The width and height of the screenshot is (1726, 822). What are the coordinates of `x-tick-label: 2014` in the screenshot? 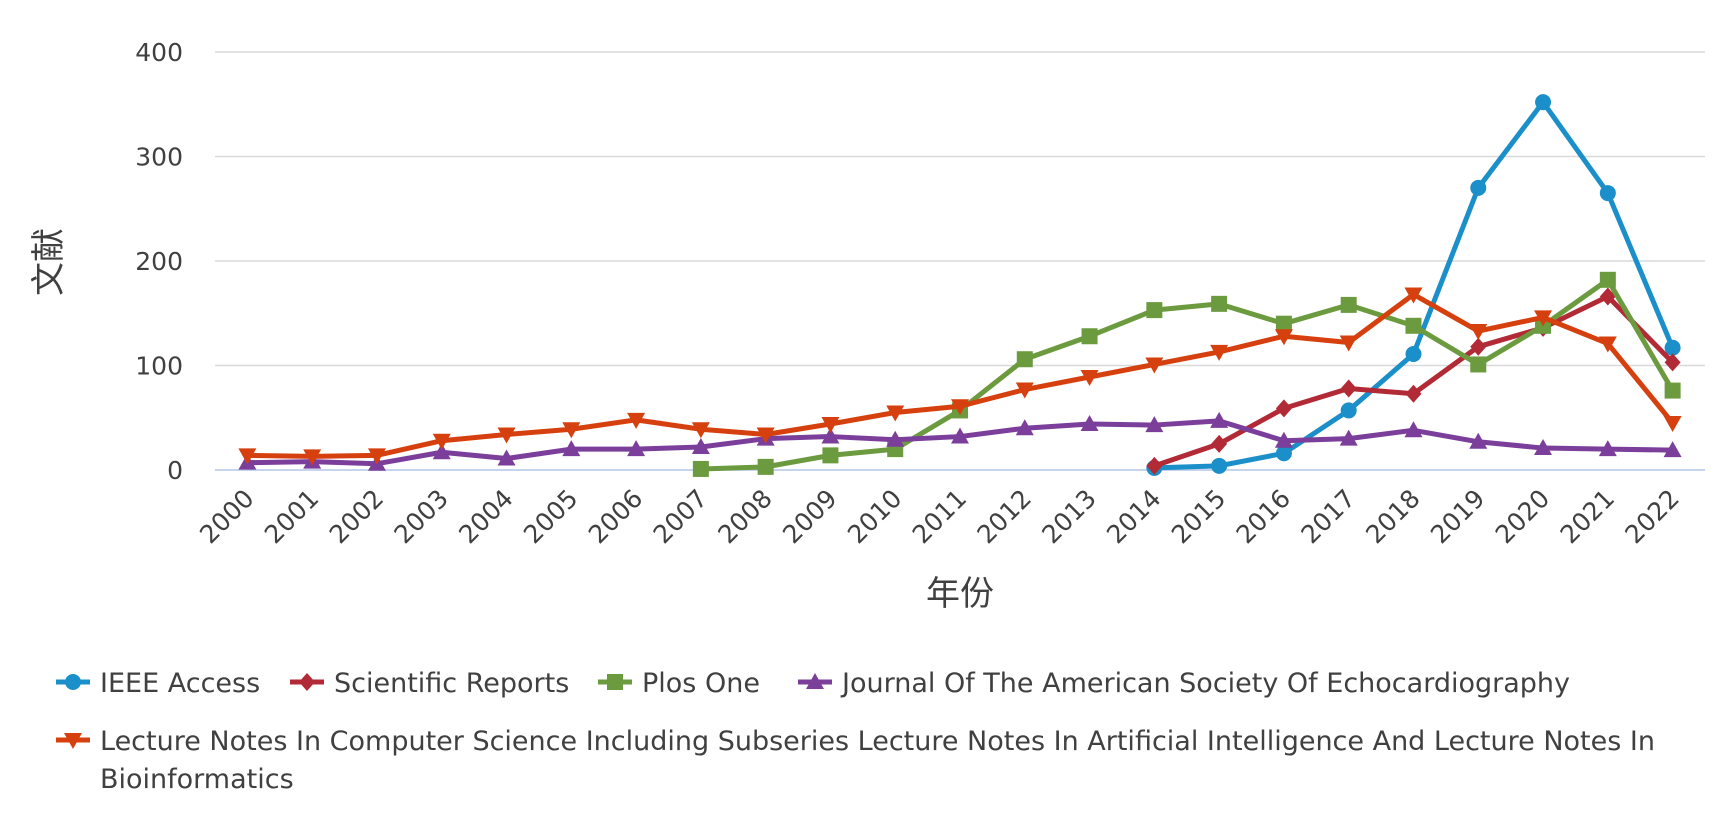 It's located at (1133, 516).